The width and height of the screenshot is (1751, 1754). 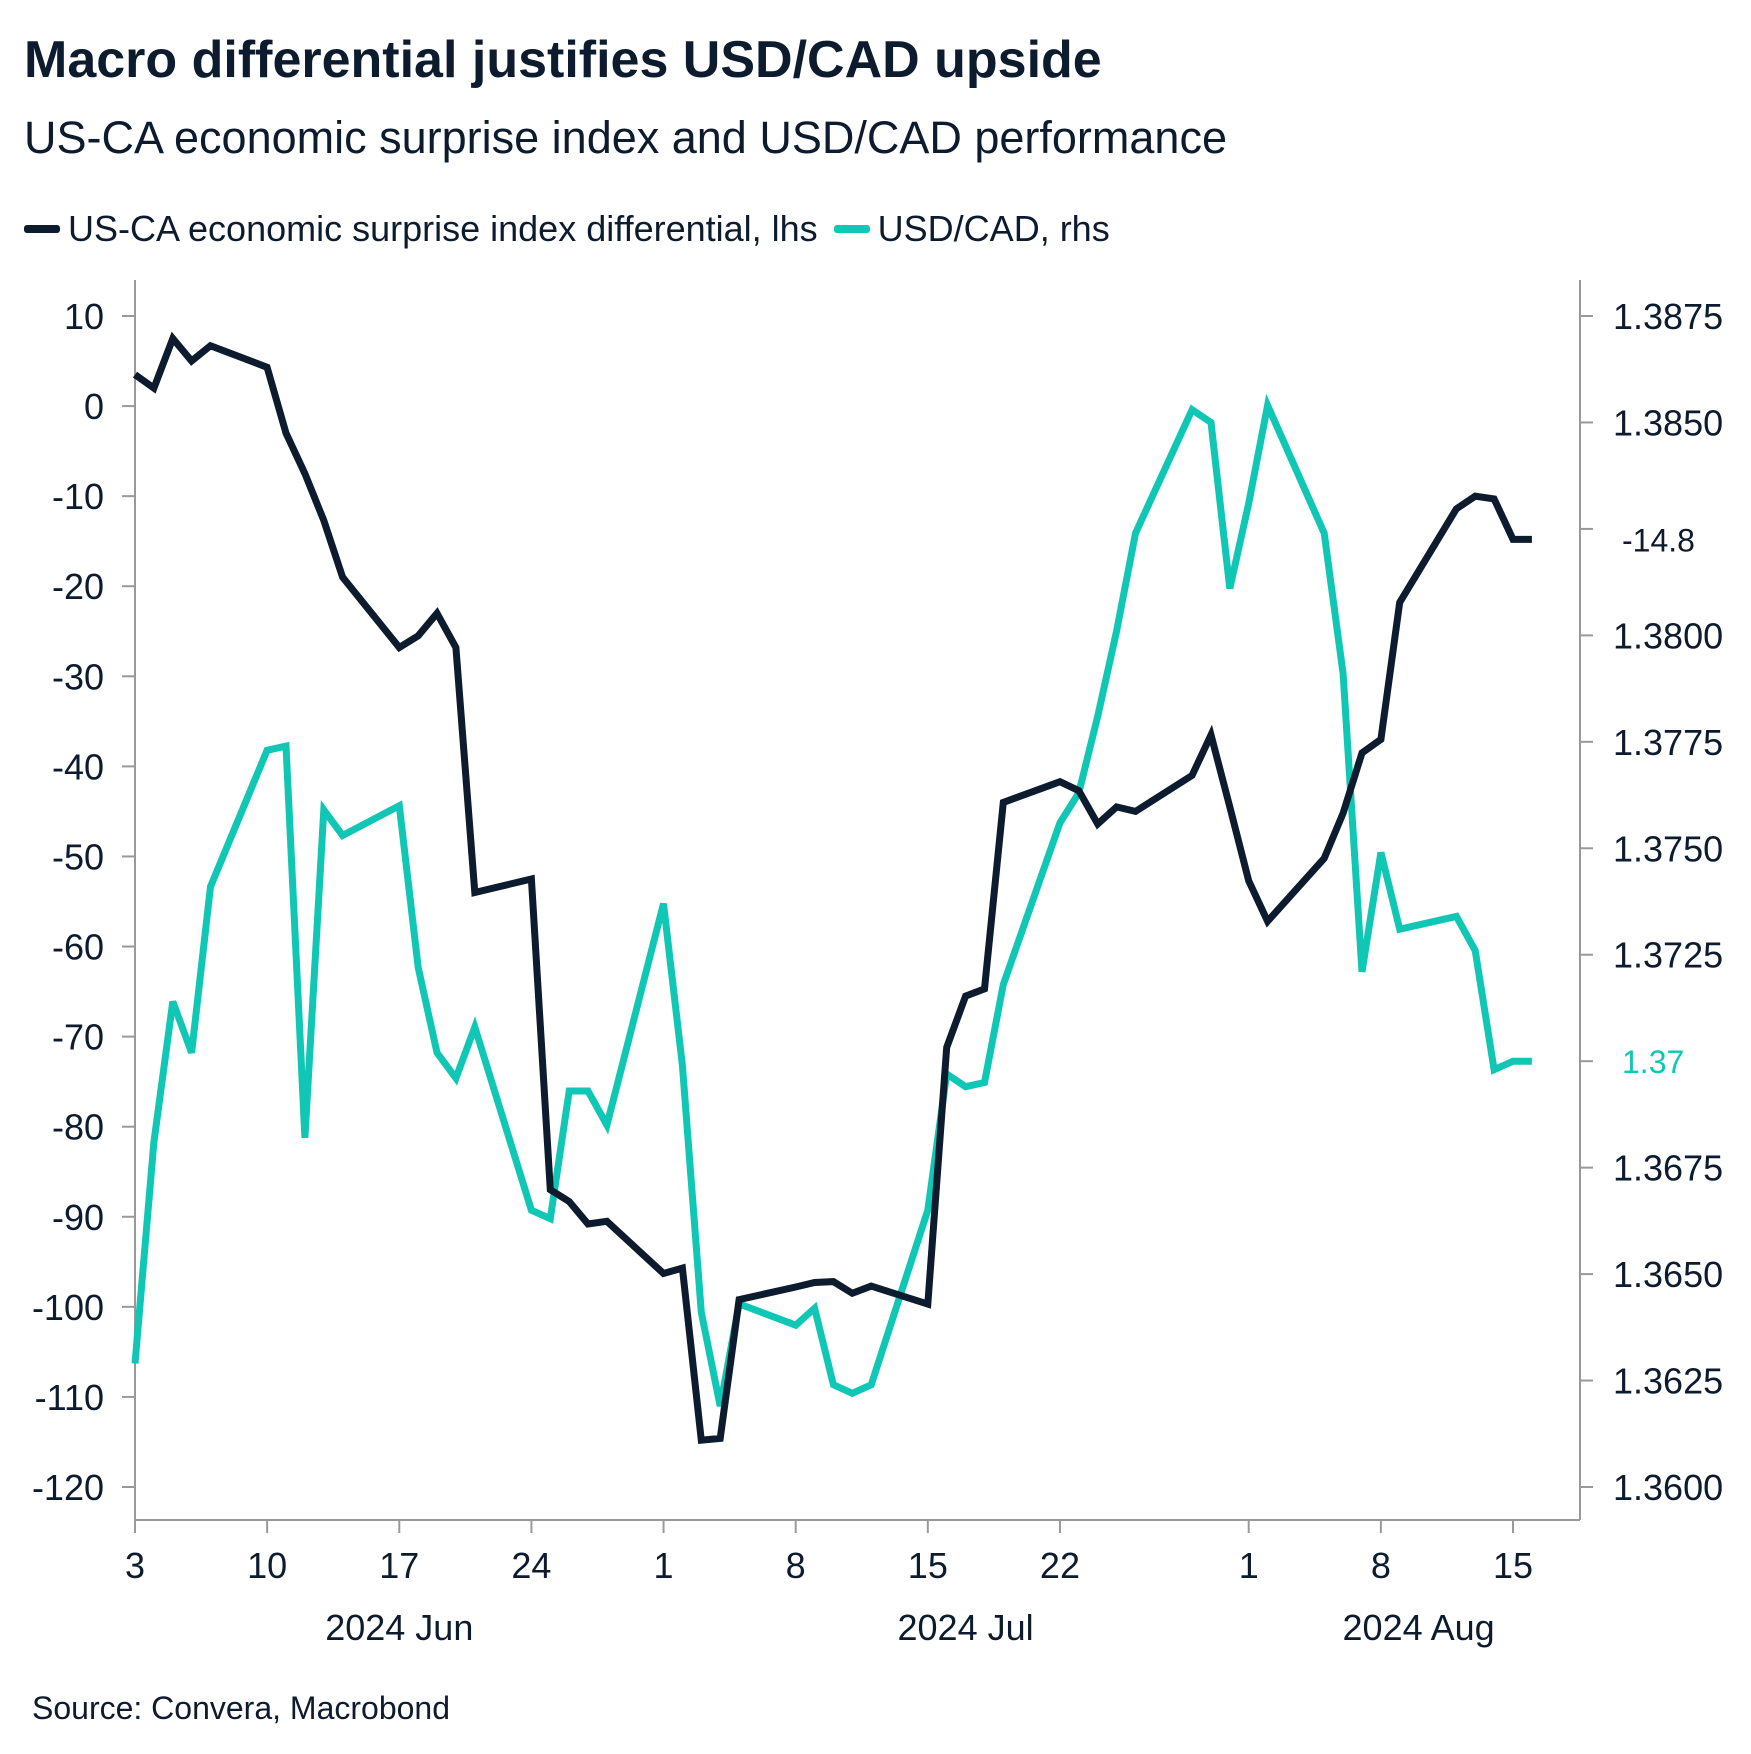 I want to click on legend-item-rhs: USD/CAD, rhs, so click(x=971, y=229).